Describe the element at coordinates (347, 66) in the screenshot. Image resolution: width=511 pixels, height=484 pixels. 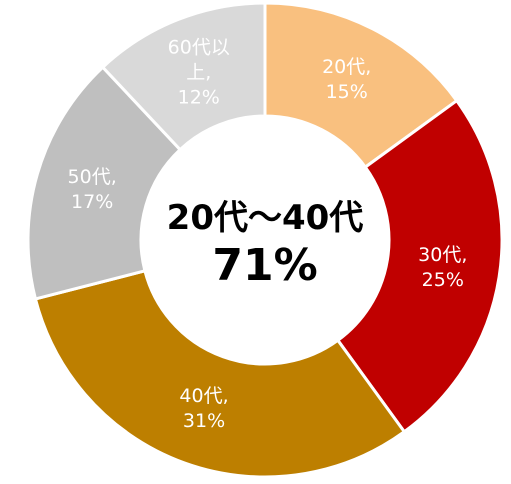
I see `category: 20代,` at that location.